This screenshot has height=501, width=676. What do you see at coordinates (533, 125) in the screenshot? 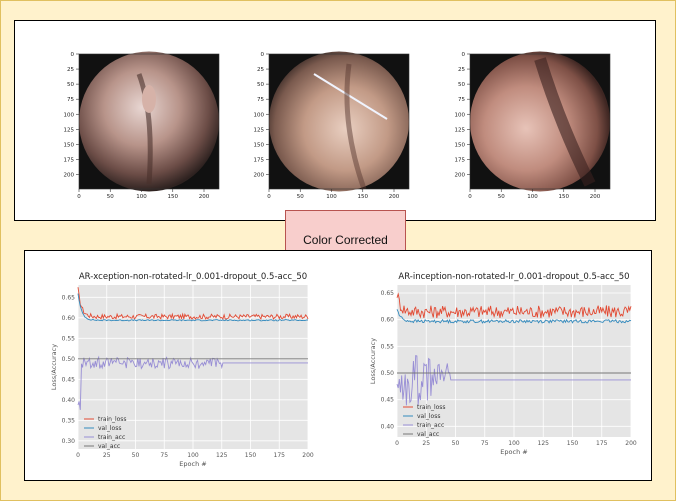
I see `image-panel-3: 0 25 50 75 100 125 150 175 200 0 50 100 150 200` at bounding box center [533, 125].